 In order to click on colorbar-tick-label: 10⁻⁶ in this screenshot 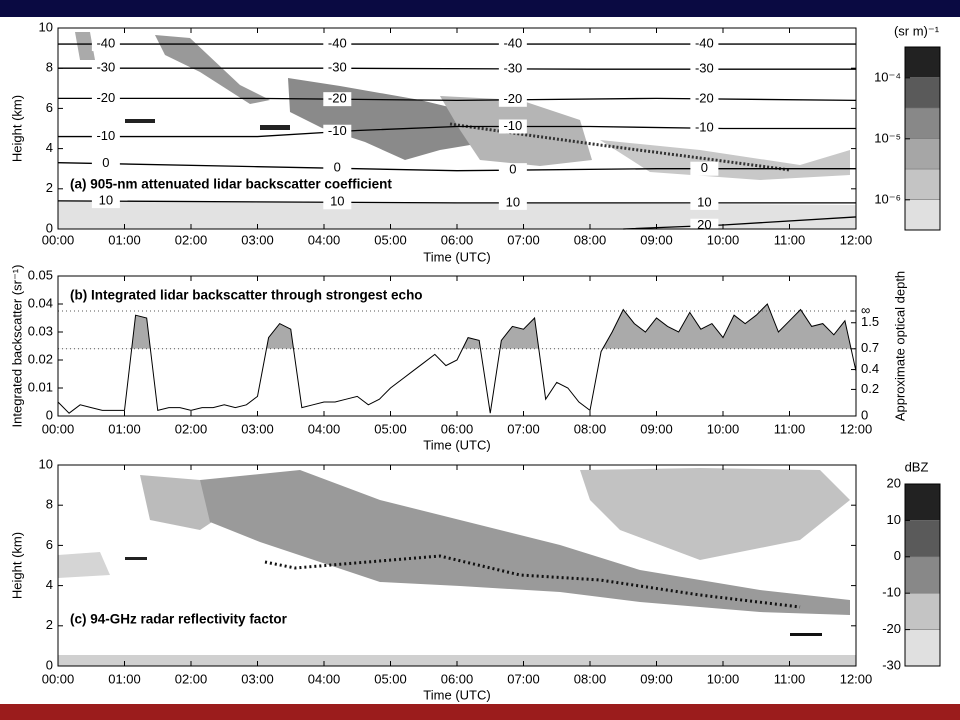, I will do `click(887, 198)`.